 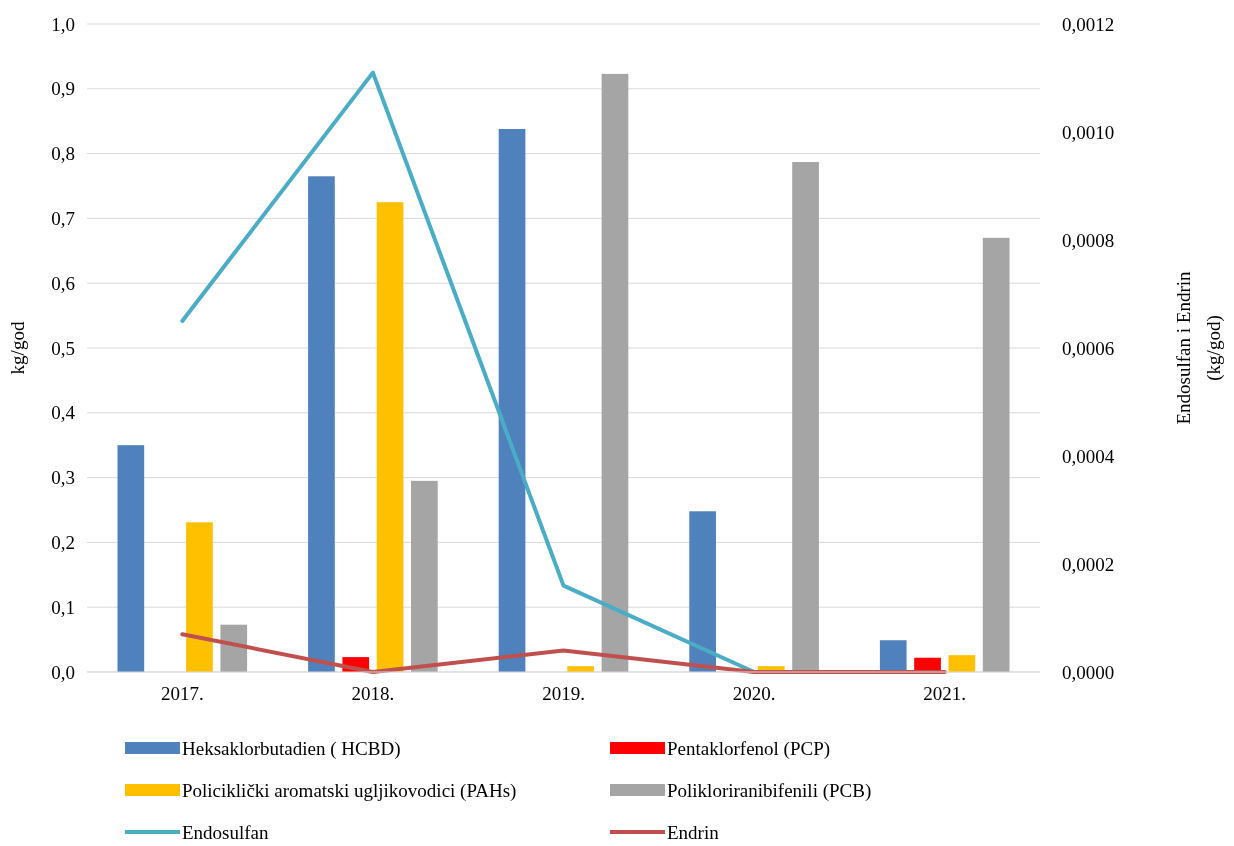 What do you see at coordinates (1088, 348) in the screenshot?
I see `y2-tick-label: 0,0006` at bounding box center [1088, 348].